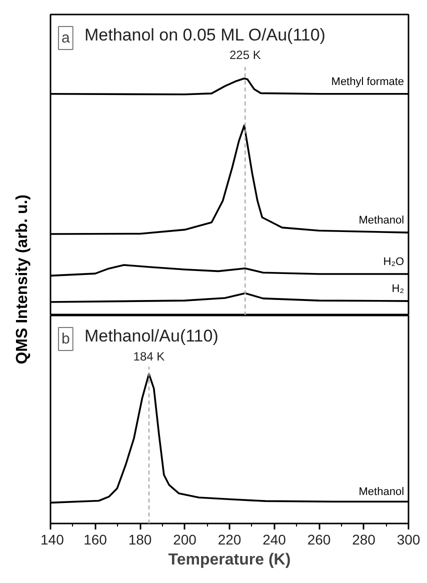 Image resolution: width=427 pixels, height=583 pixels. Describe the element at coordinates (22, 279) in the screenshot. I see `y-axis-title: QMS Intensity (arb. u.)` at that location.